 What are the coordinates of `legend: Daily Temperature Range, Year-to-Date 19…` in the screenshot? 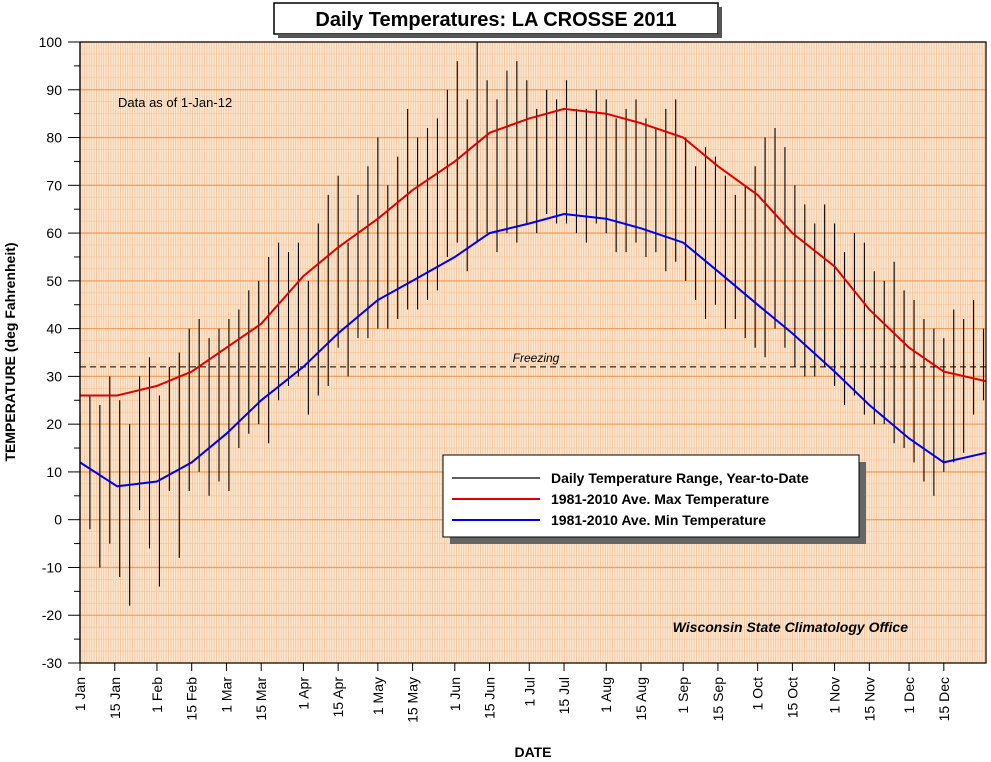 It's located at (654, 499).